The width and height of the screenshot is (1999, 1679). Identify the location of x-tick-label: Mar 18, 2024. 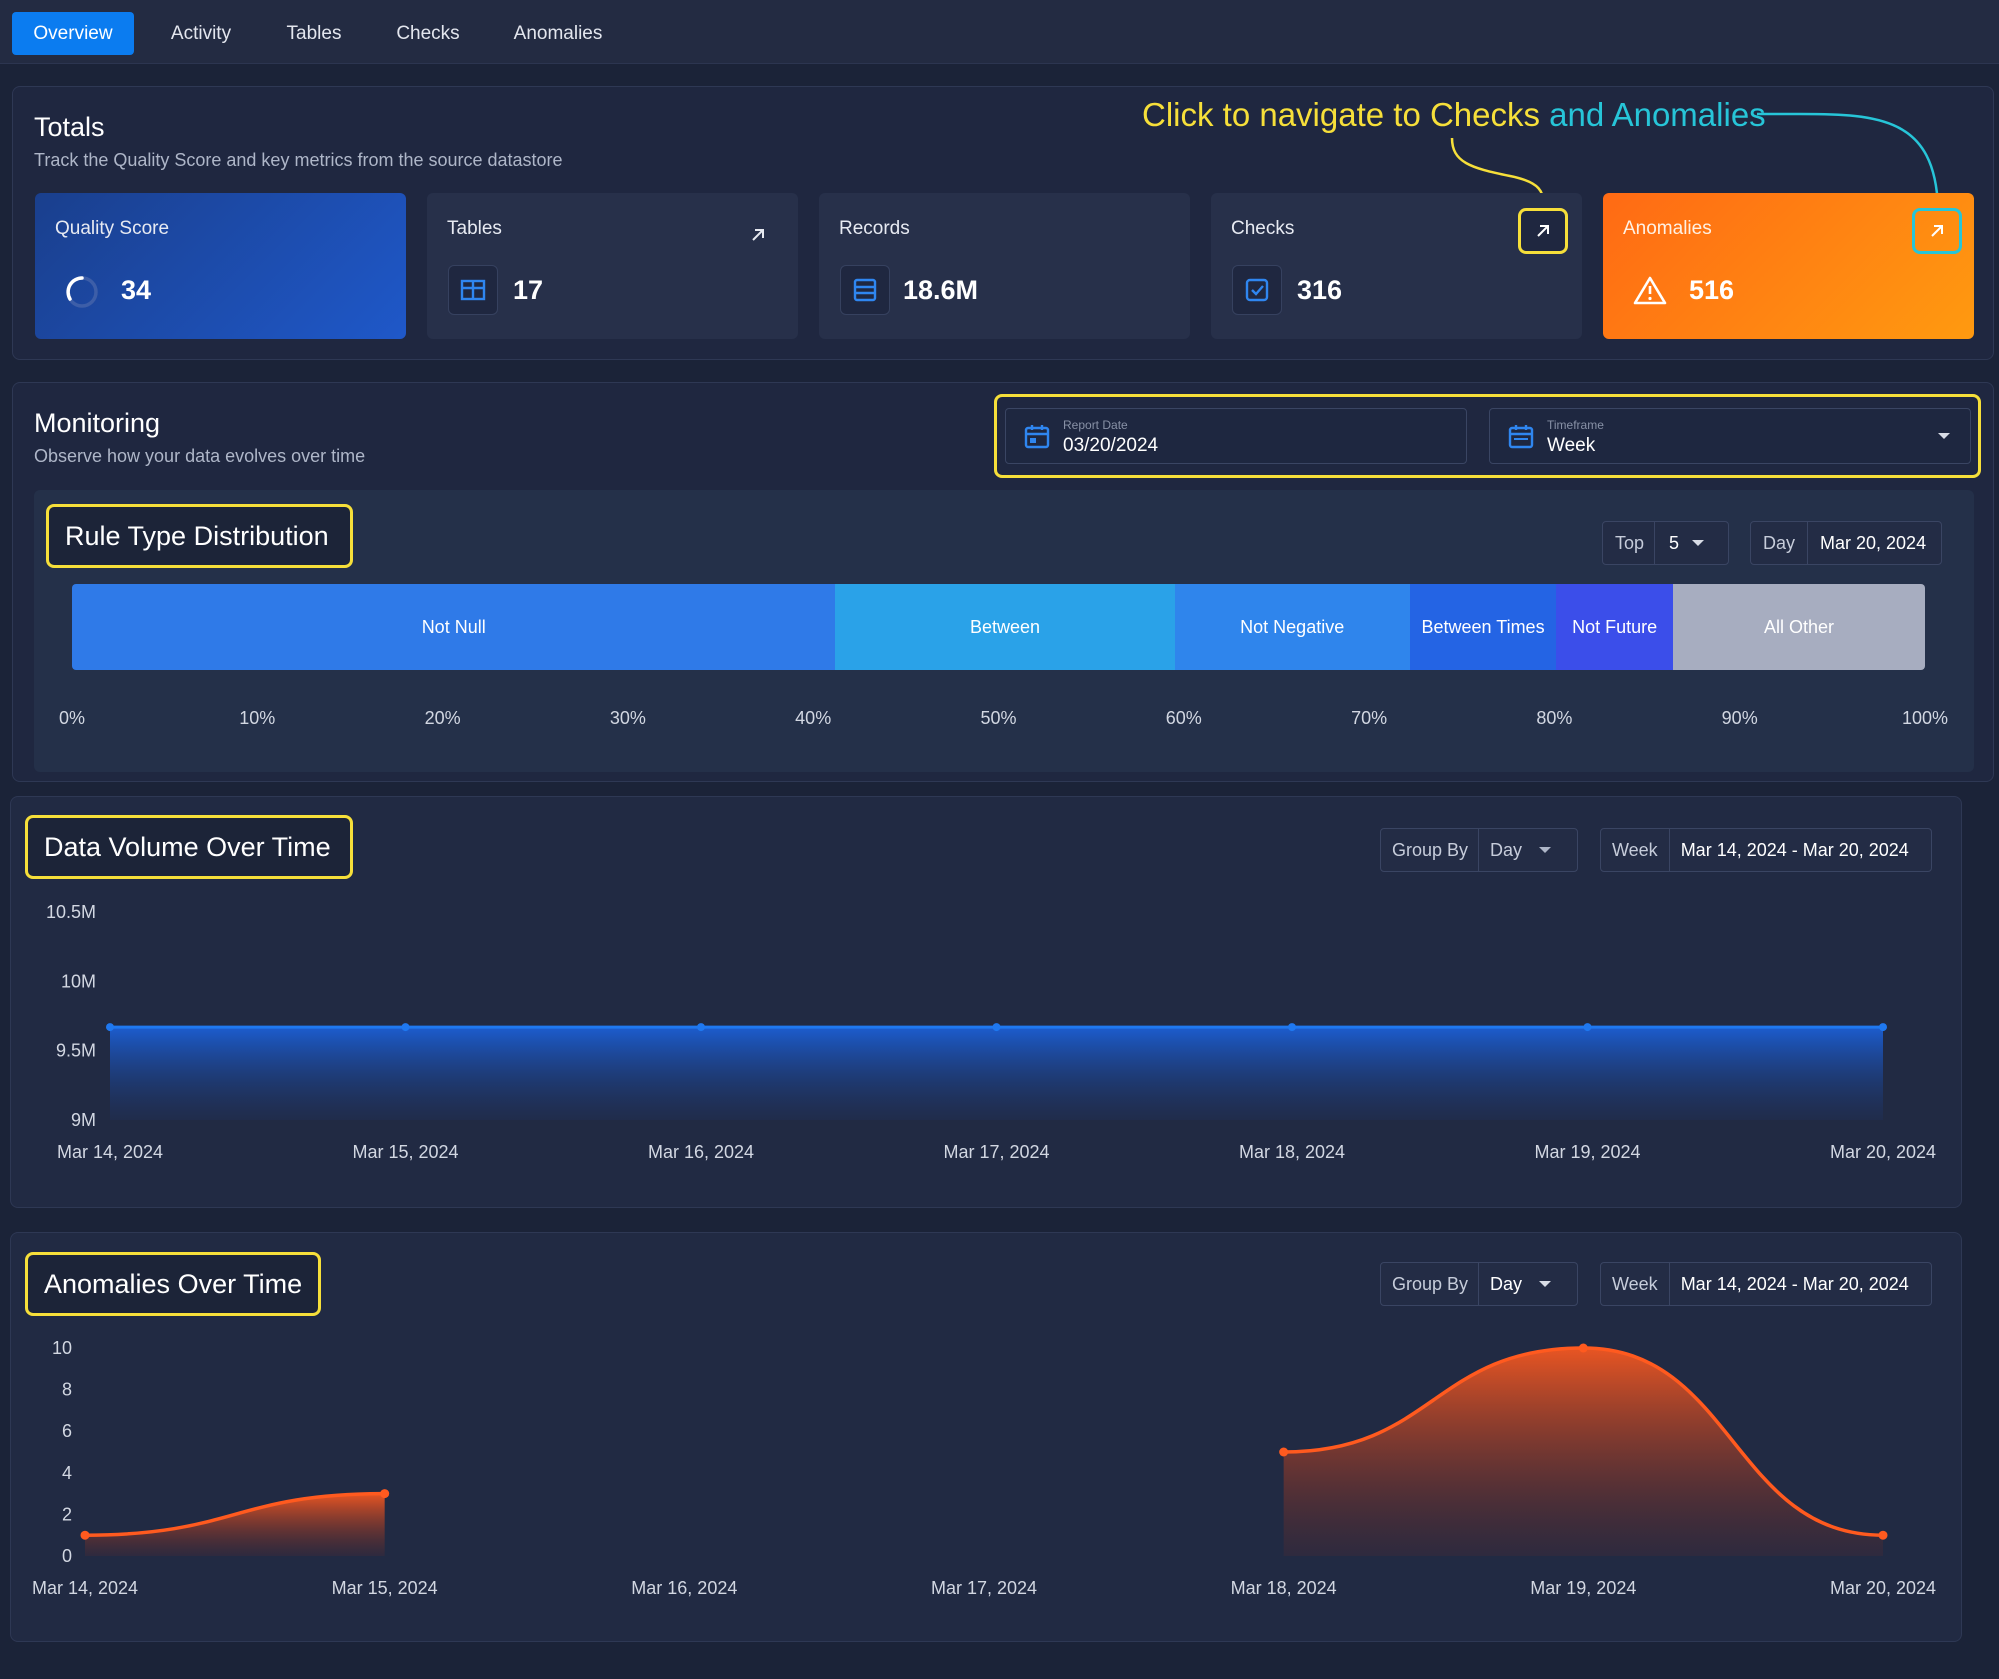
(1284, 1588).